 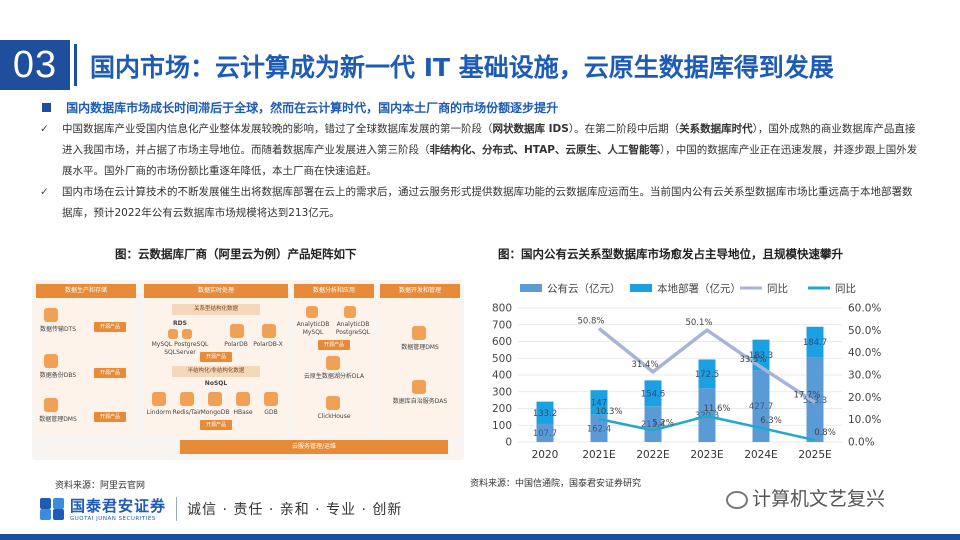 What do you see at coordinates (187, 412) in the screenshot?
I see `product-redis: Redis/Tair` at bounding box center [187, 412].